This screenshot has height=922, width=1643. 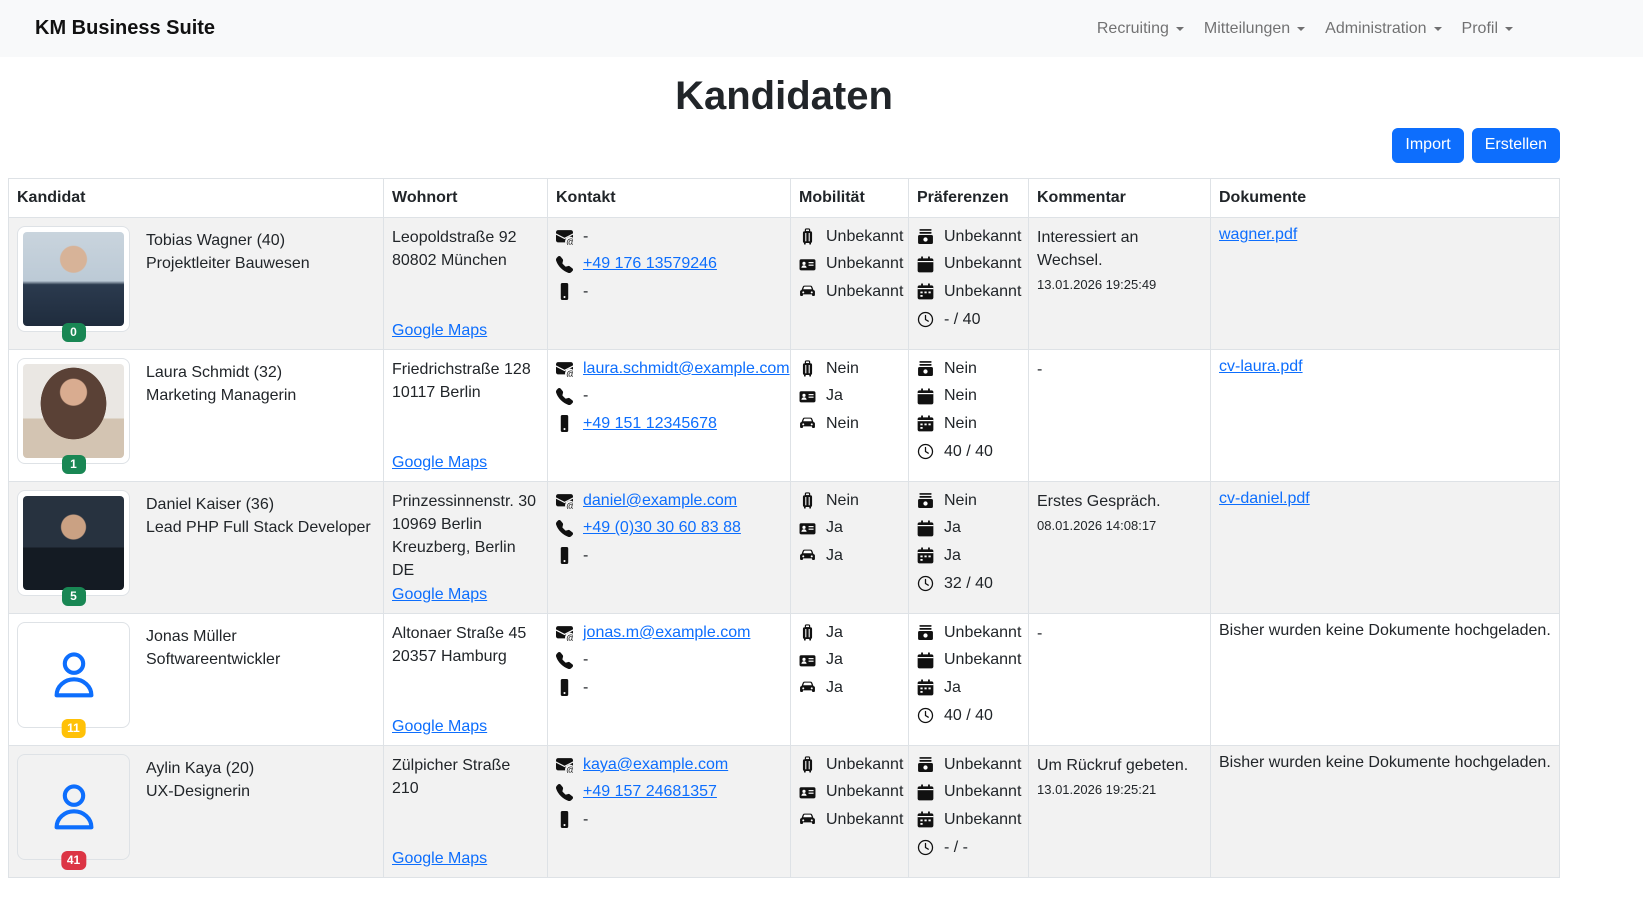 What do you see at coordinates (662, 528) in the screenshot?
I see `phone-link: +49 (0)30 30 60 83 88` at bounding box center [662, 528].